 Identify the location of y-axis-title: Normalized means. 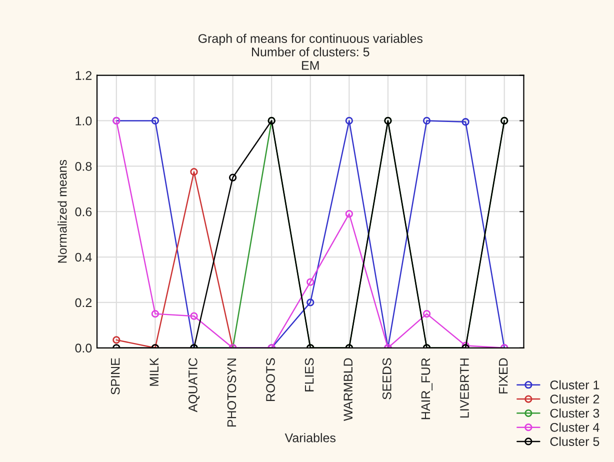
(62, 211).